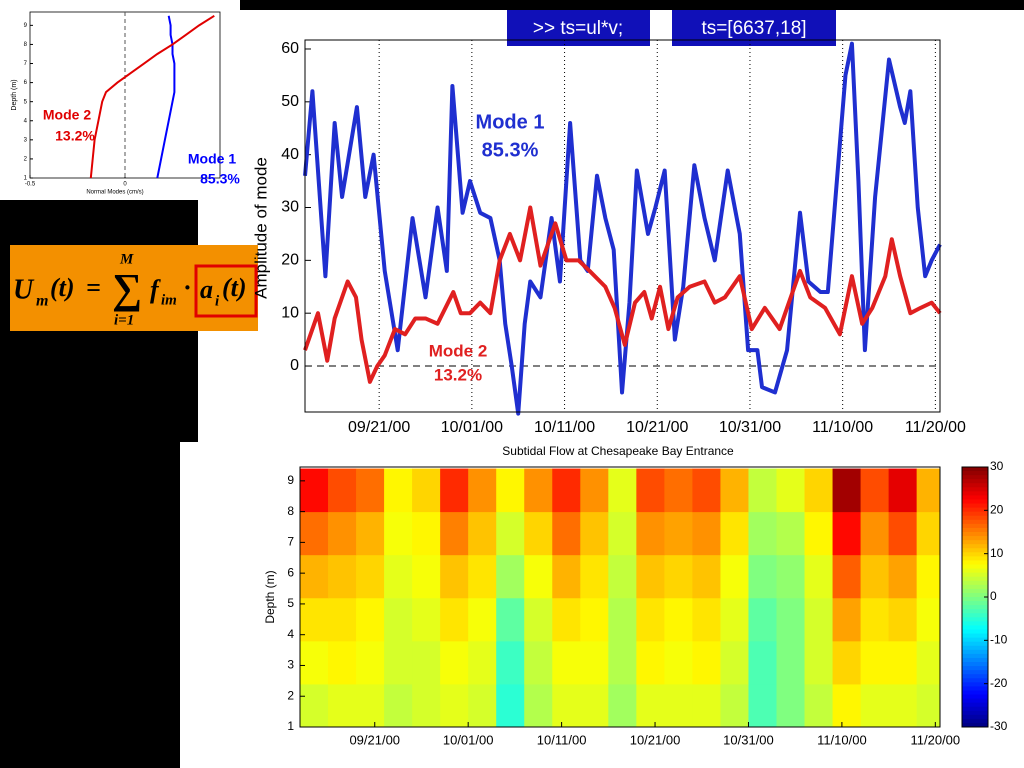 The image size is (1024, 768). Describe the element at coordinates (290, 572) in the screenshot. I see `y-tick-label: 6` at that location.